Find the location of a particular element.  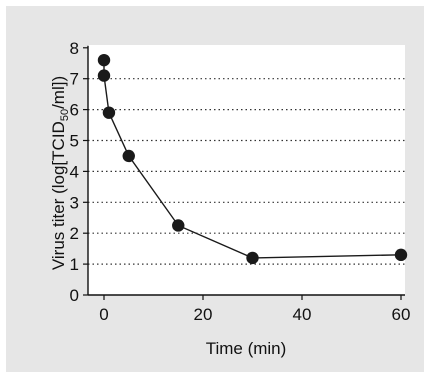

y-ticks: 0 1 2 3 4 5 6 7 8 is located at coordinates (79, 172).